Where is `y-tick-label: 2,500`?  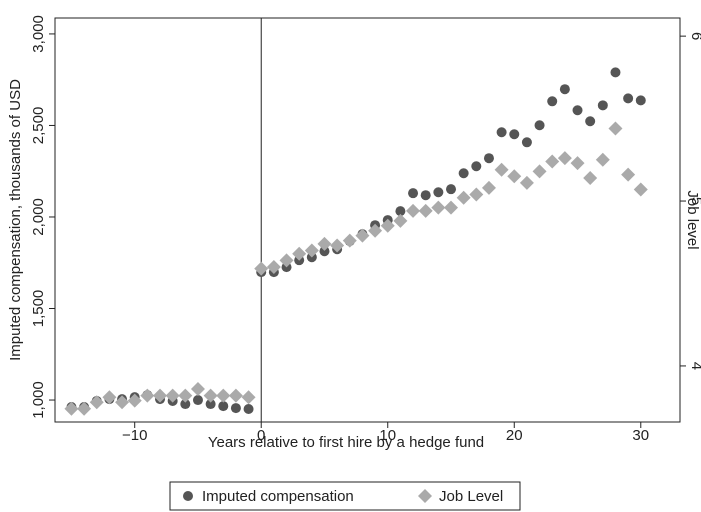
y-tick-label: 2,500 is located at coordinates (38, 126).